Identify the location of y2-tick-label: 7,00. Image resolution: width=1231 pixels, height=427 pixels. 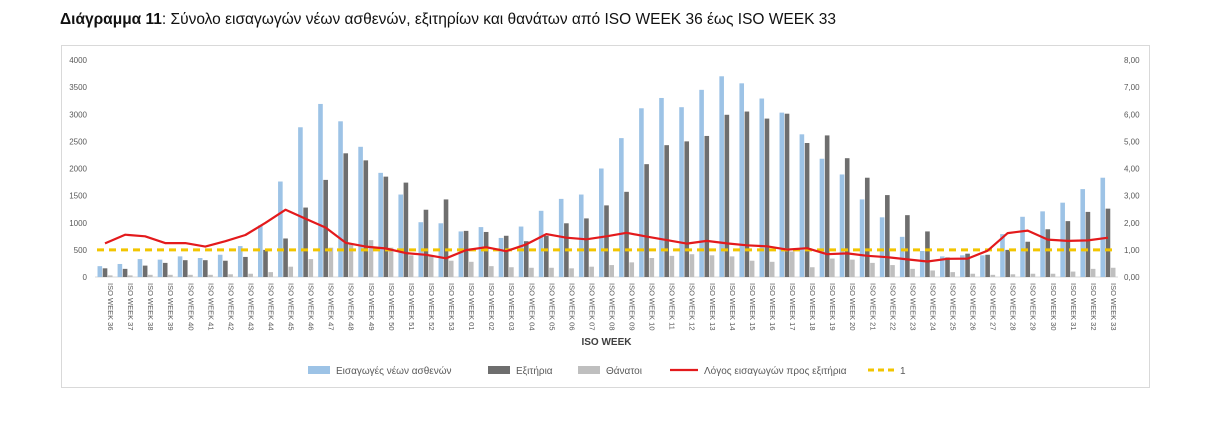
(1132, 87).